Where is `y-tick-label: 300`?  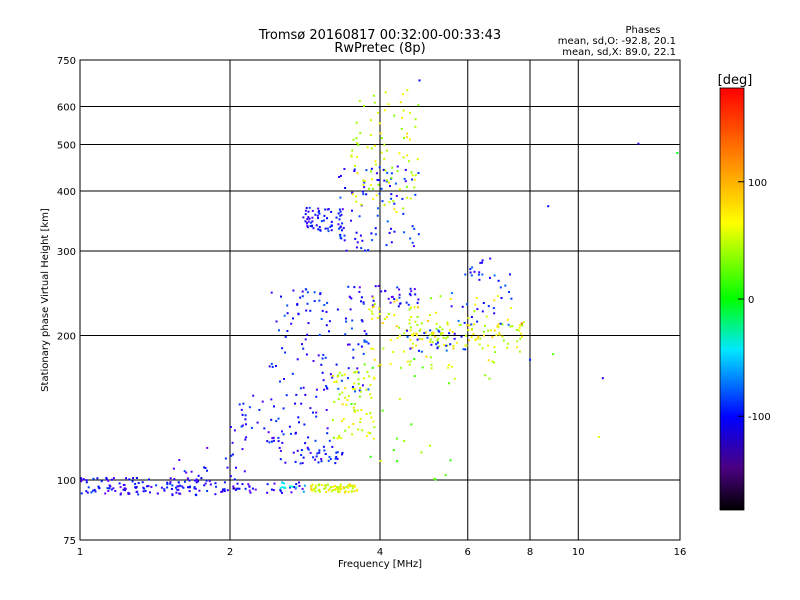
y-tick-label: 300 is located at coordinates (66, 252).